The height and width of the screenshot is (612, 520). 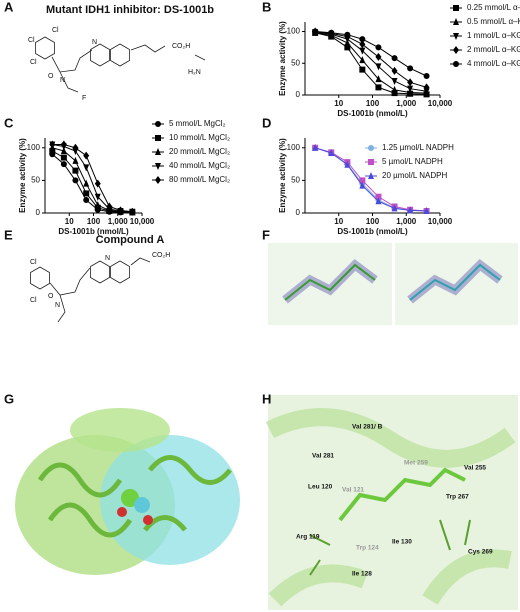 I want to click on panel-letter: A, so click(x=9, y=7).